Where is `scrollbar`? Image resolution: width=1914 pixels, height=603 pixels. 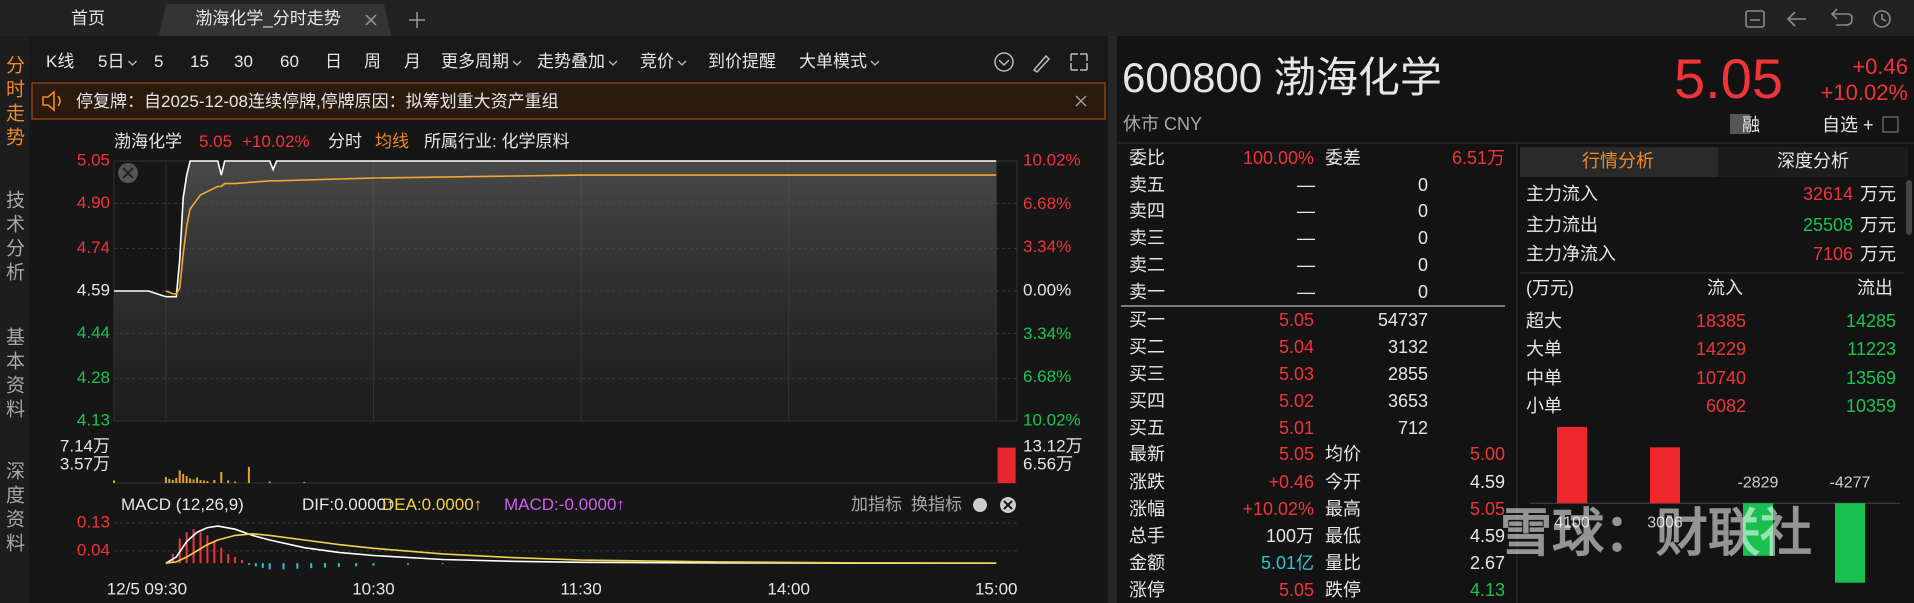
scrollbar is located at coordinates (1909, 207).